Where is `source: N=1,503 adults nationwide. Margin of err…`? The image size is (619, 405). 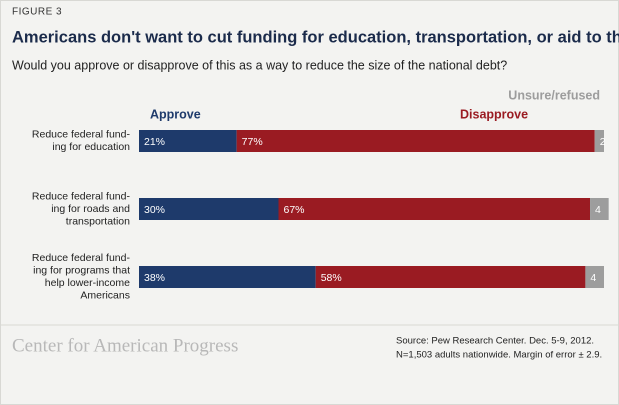
source: N=1,503 adults nationwide. Margin of err… is located at coordinates (499, 355).